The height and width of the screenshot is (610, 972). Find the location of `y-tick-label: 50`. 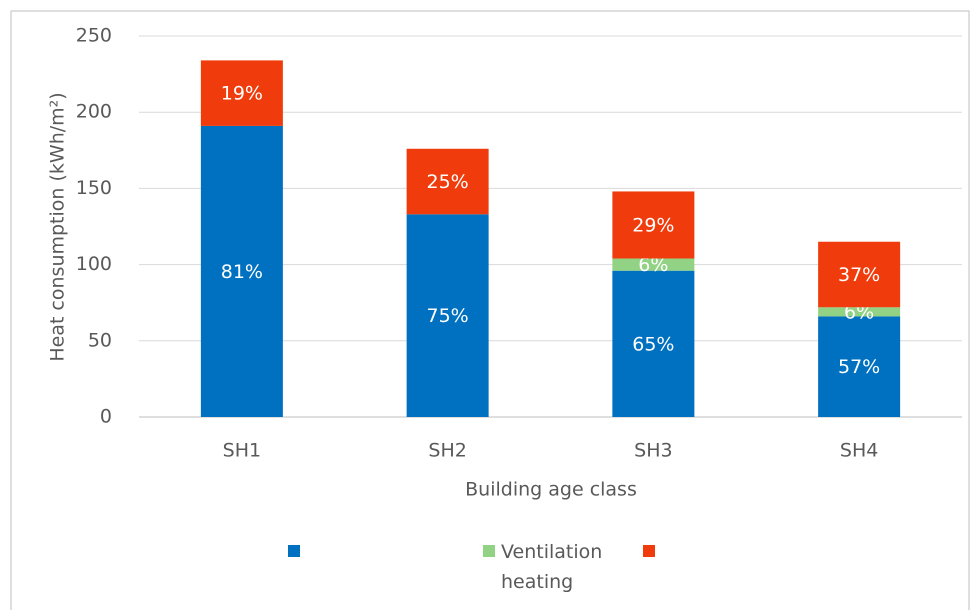

y-tick-label: 50 is located at coordinates (100, 340).